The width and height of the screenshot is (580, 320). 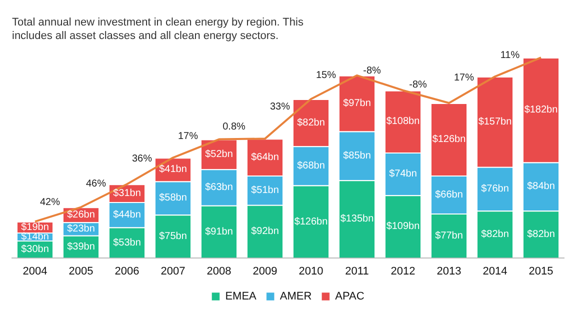 What do you see at coordinates (449, 236) in the screenshot?
I see `data-label: $77bn` at bounding box center [449, 236].